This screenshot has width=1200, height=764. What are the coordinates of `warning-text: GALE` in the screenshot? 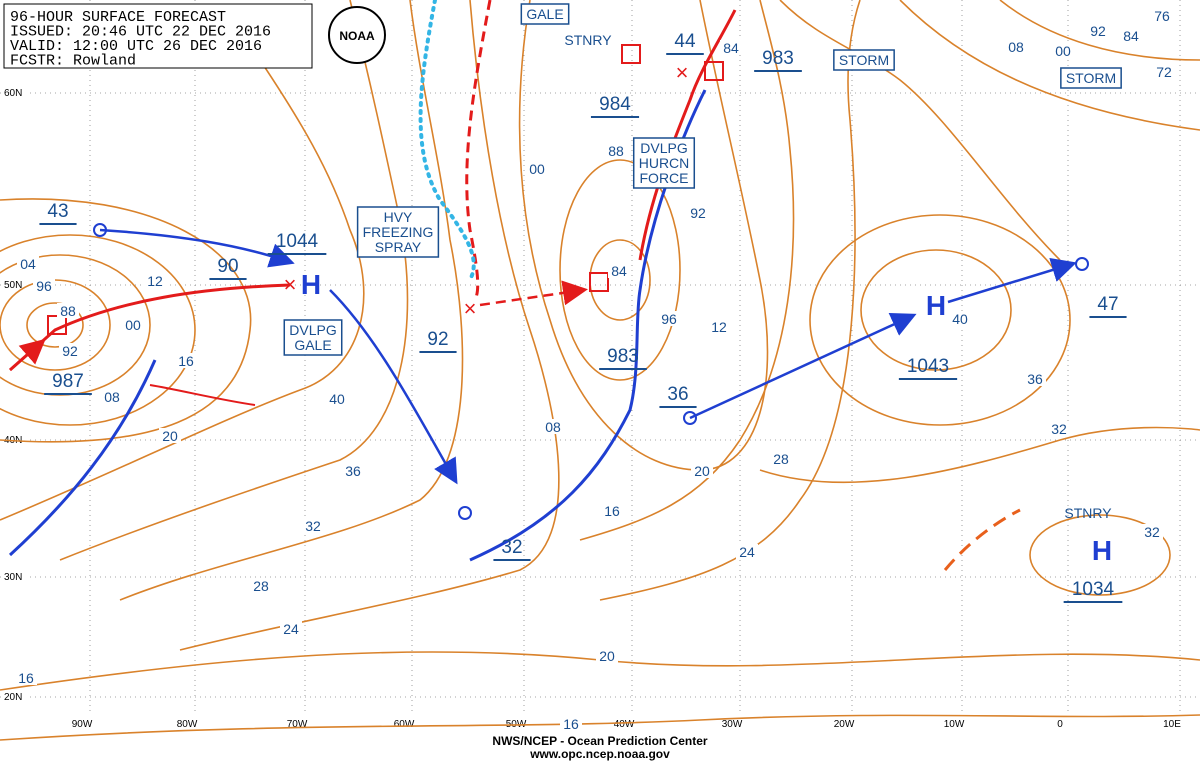 It's located at (312, 345).